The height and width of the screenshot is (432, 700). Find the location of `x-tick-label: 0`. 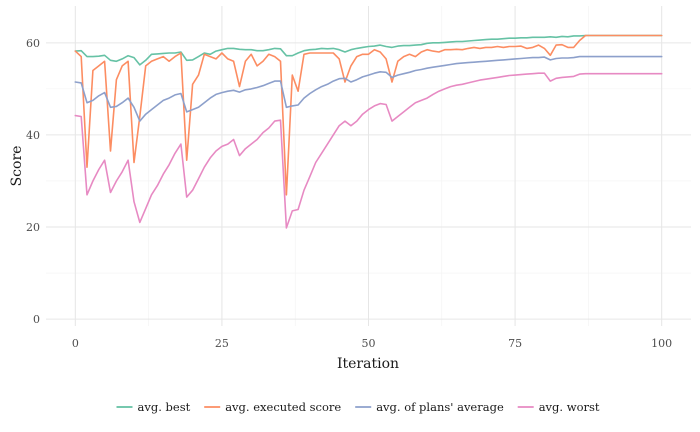

x-tick-label: 0 is located at coordinates (75, 343).